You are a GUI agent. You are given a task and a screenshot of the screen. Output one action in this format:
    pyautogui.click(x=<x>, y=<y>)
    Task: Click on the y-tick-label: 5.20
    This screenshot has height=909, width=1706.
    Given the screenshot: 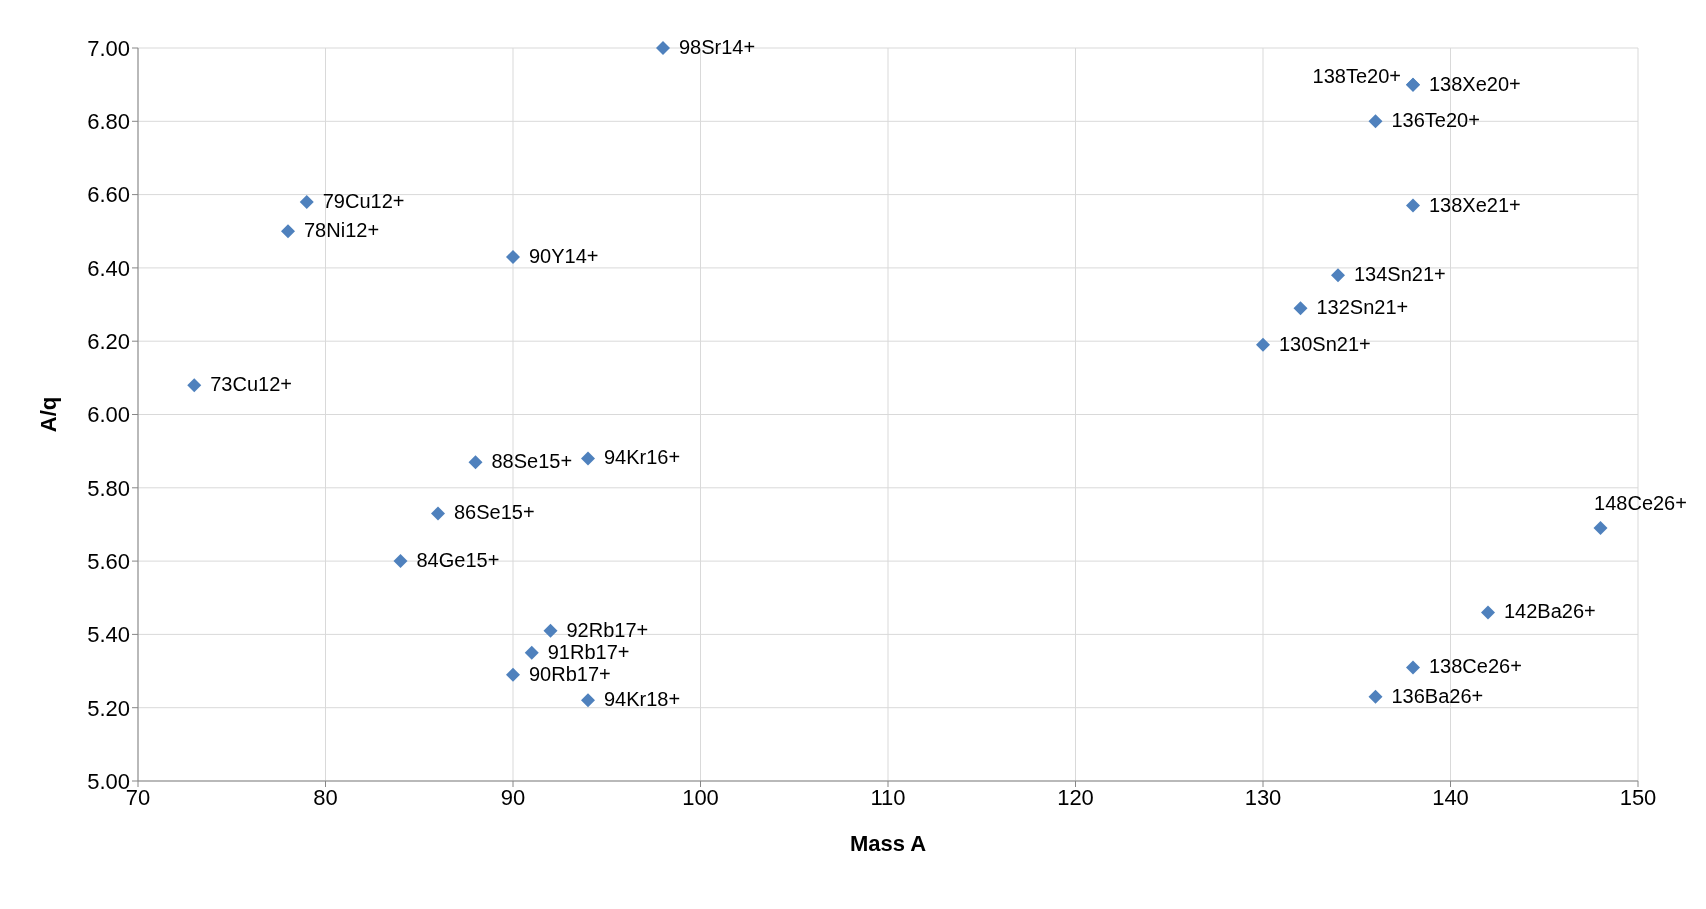 What is the action you would take?
    pyautogui.click(x=108, y=708)
    